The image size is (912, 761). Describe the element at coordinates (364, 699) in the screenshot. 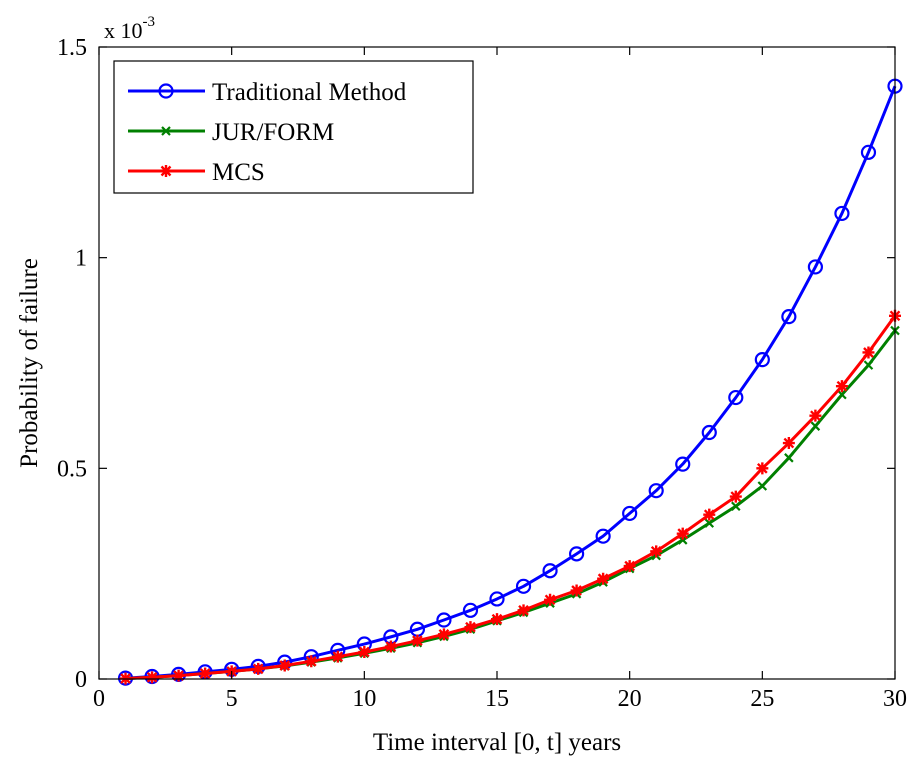

I see `x-tick-label-10: 10` at that location.